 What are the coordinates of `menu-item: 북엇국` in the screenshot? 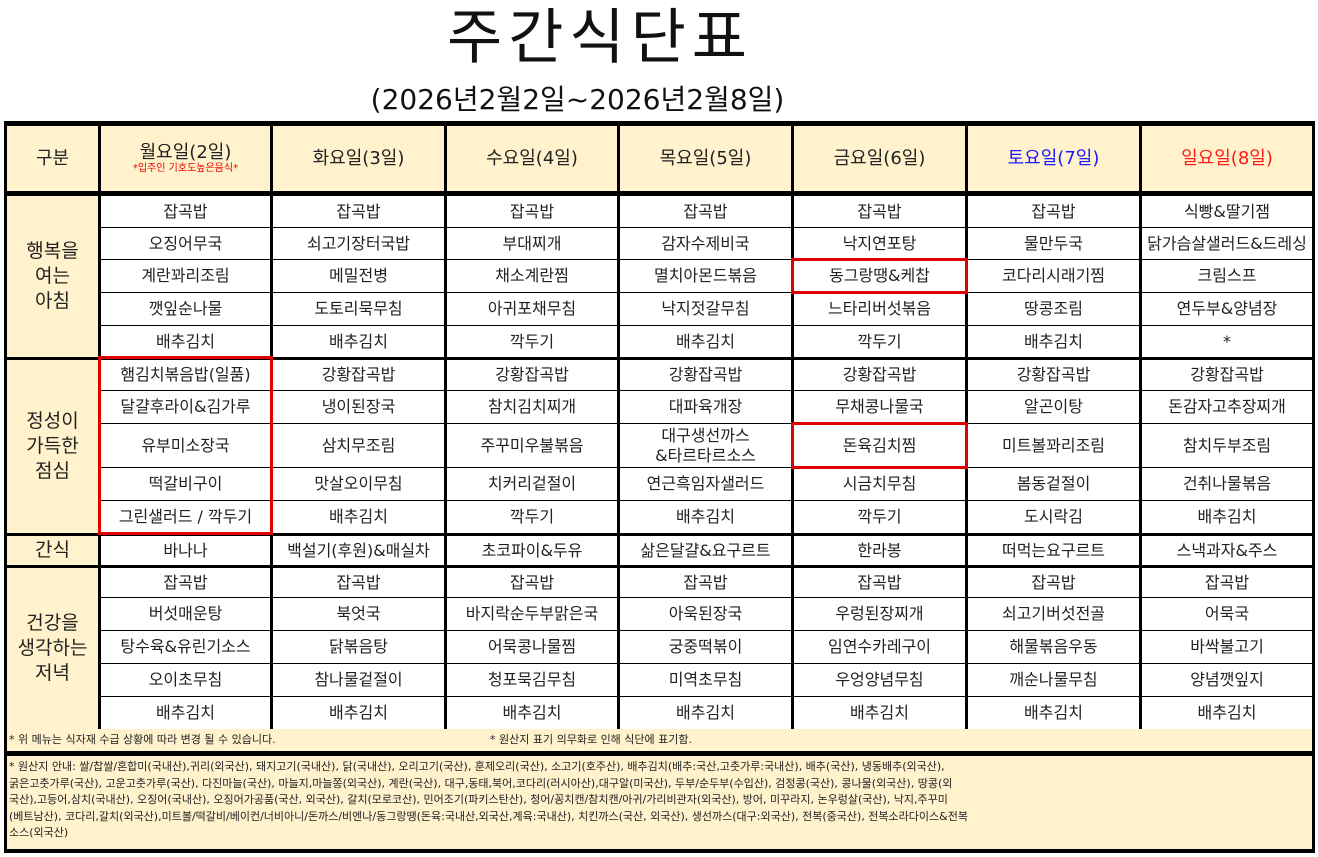 It's located at (358, 614).